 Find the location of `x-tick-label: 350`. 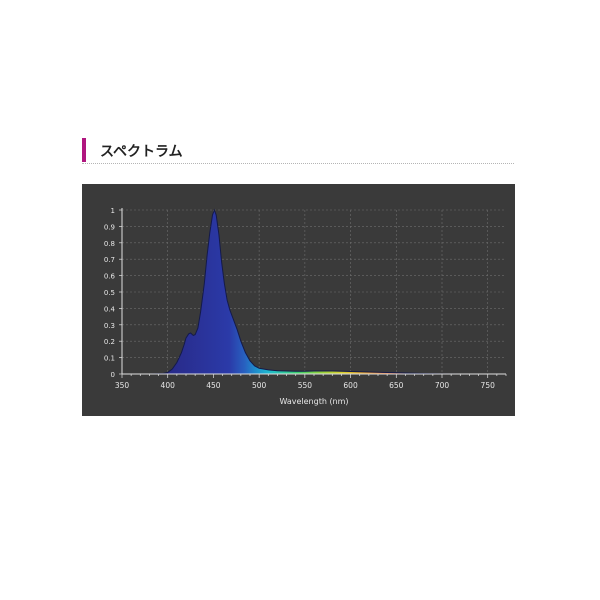

x-tick-label: 350 is located at coordinates (122, 385).